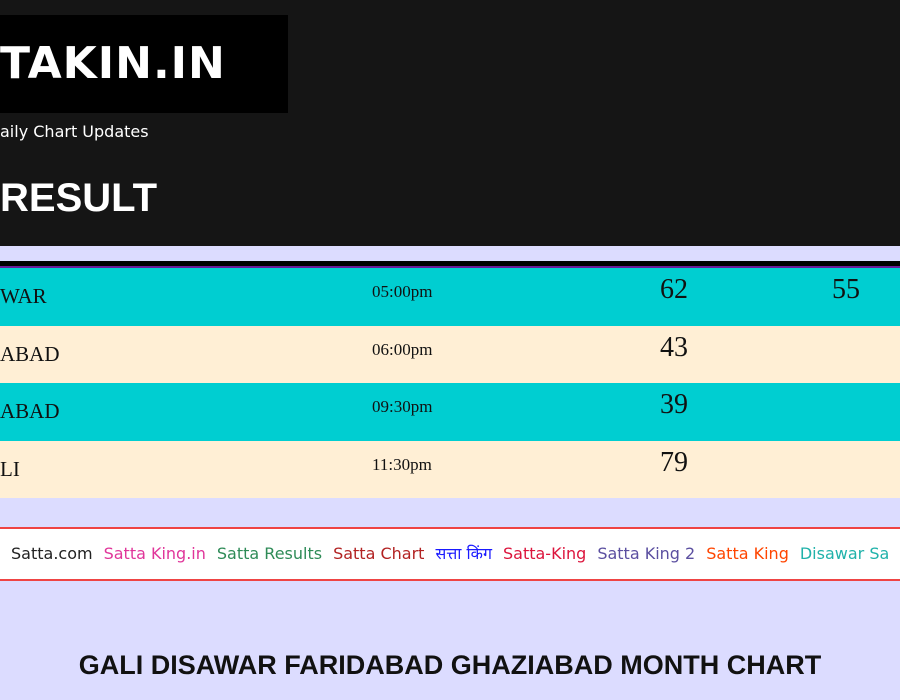  What do you see at coordinates (450, 354) in the screenshot?
I see `result-row: ABAD 06:00pm 43` at bounding box center [450, 354].